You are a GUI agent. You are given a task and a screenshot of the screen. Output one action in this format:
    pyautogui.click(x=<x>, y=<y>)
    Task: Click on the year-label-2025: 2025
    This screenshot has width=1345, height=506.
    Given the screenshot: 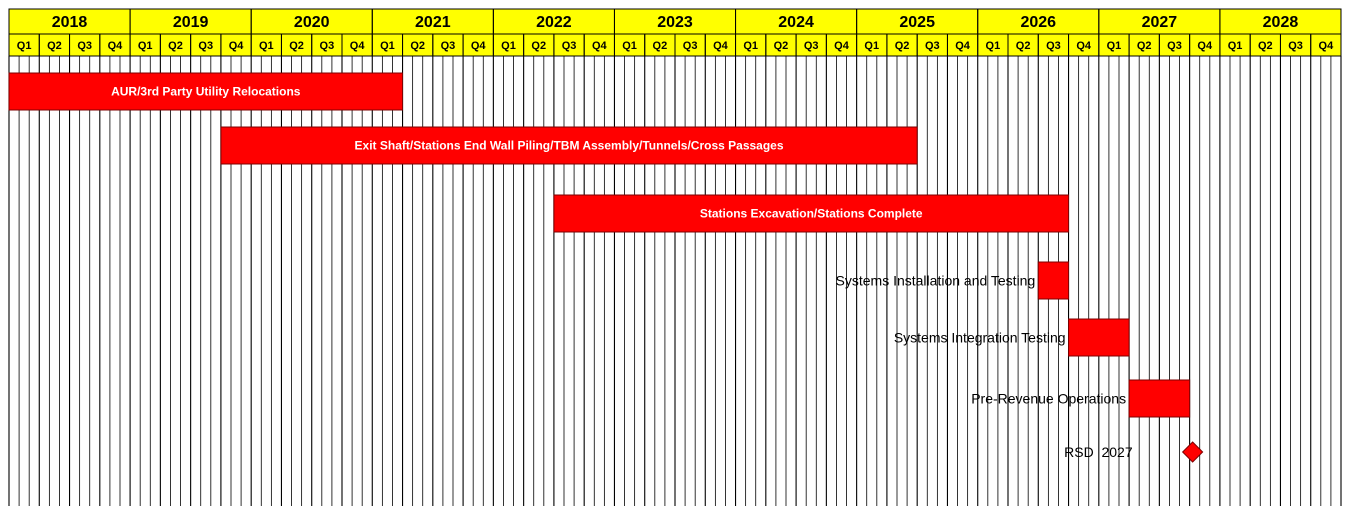 What is the action you would take?
    pyautogui.click(x=917, y=22)
    